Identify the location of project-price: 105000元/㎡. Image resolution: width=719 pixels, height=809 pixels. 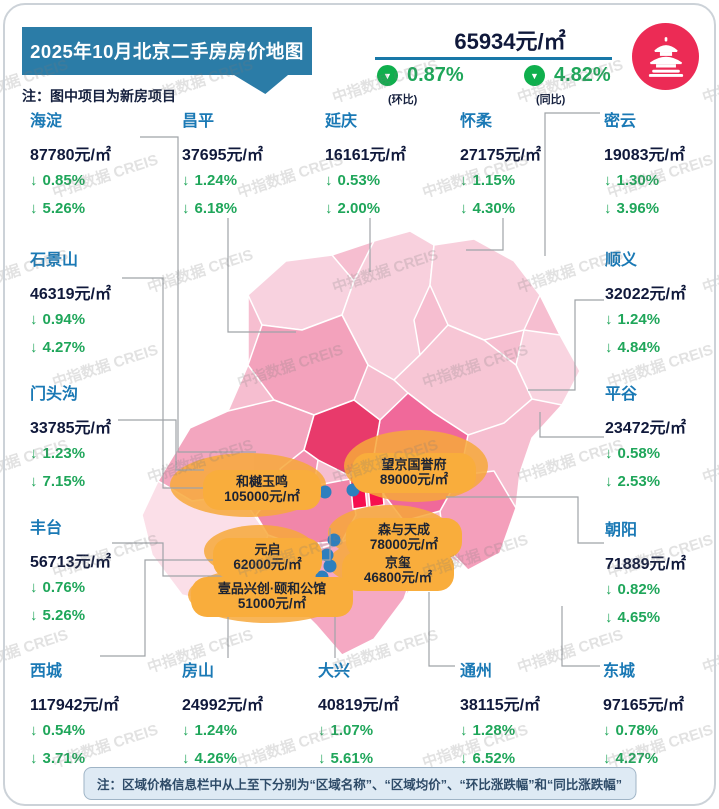
(262, 496).